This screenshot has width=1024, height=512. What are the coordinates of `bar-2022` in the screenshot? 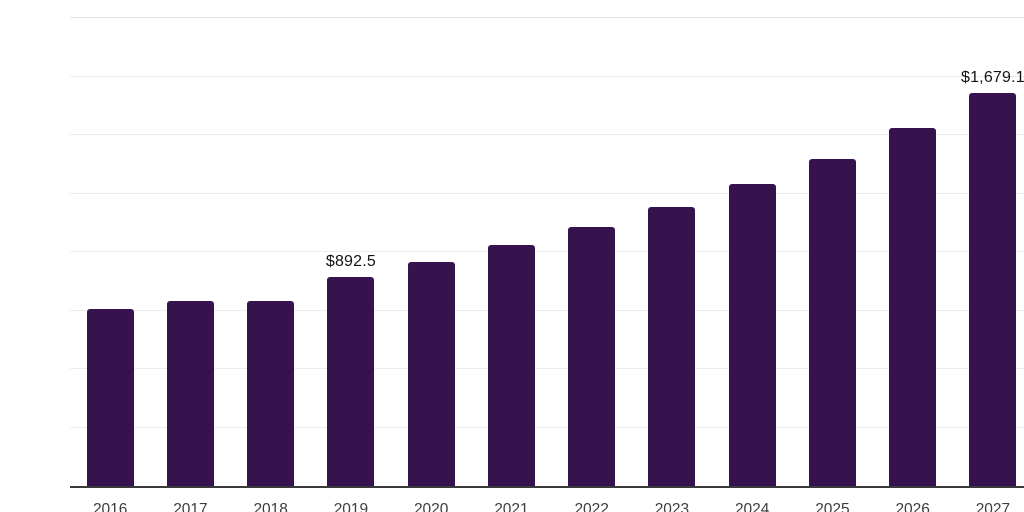 It's located at (592, 356).